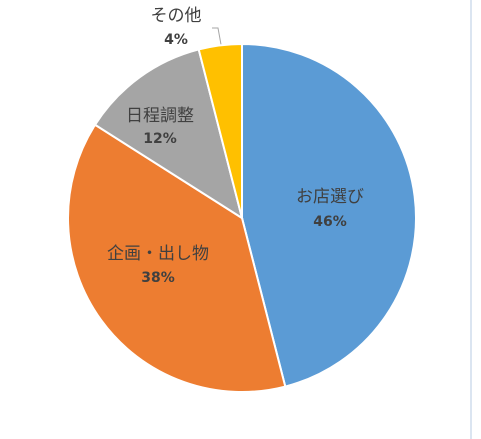 This screenshot has width=481, height=439. Describe the element at coordinates (176, 40) in the screenshot. I see `value-label: 4%` at that location.